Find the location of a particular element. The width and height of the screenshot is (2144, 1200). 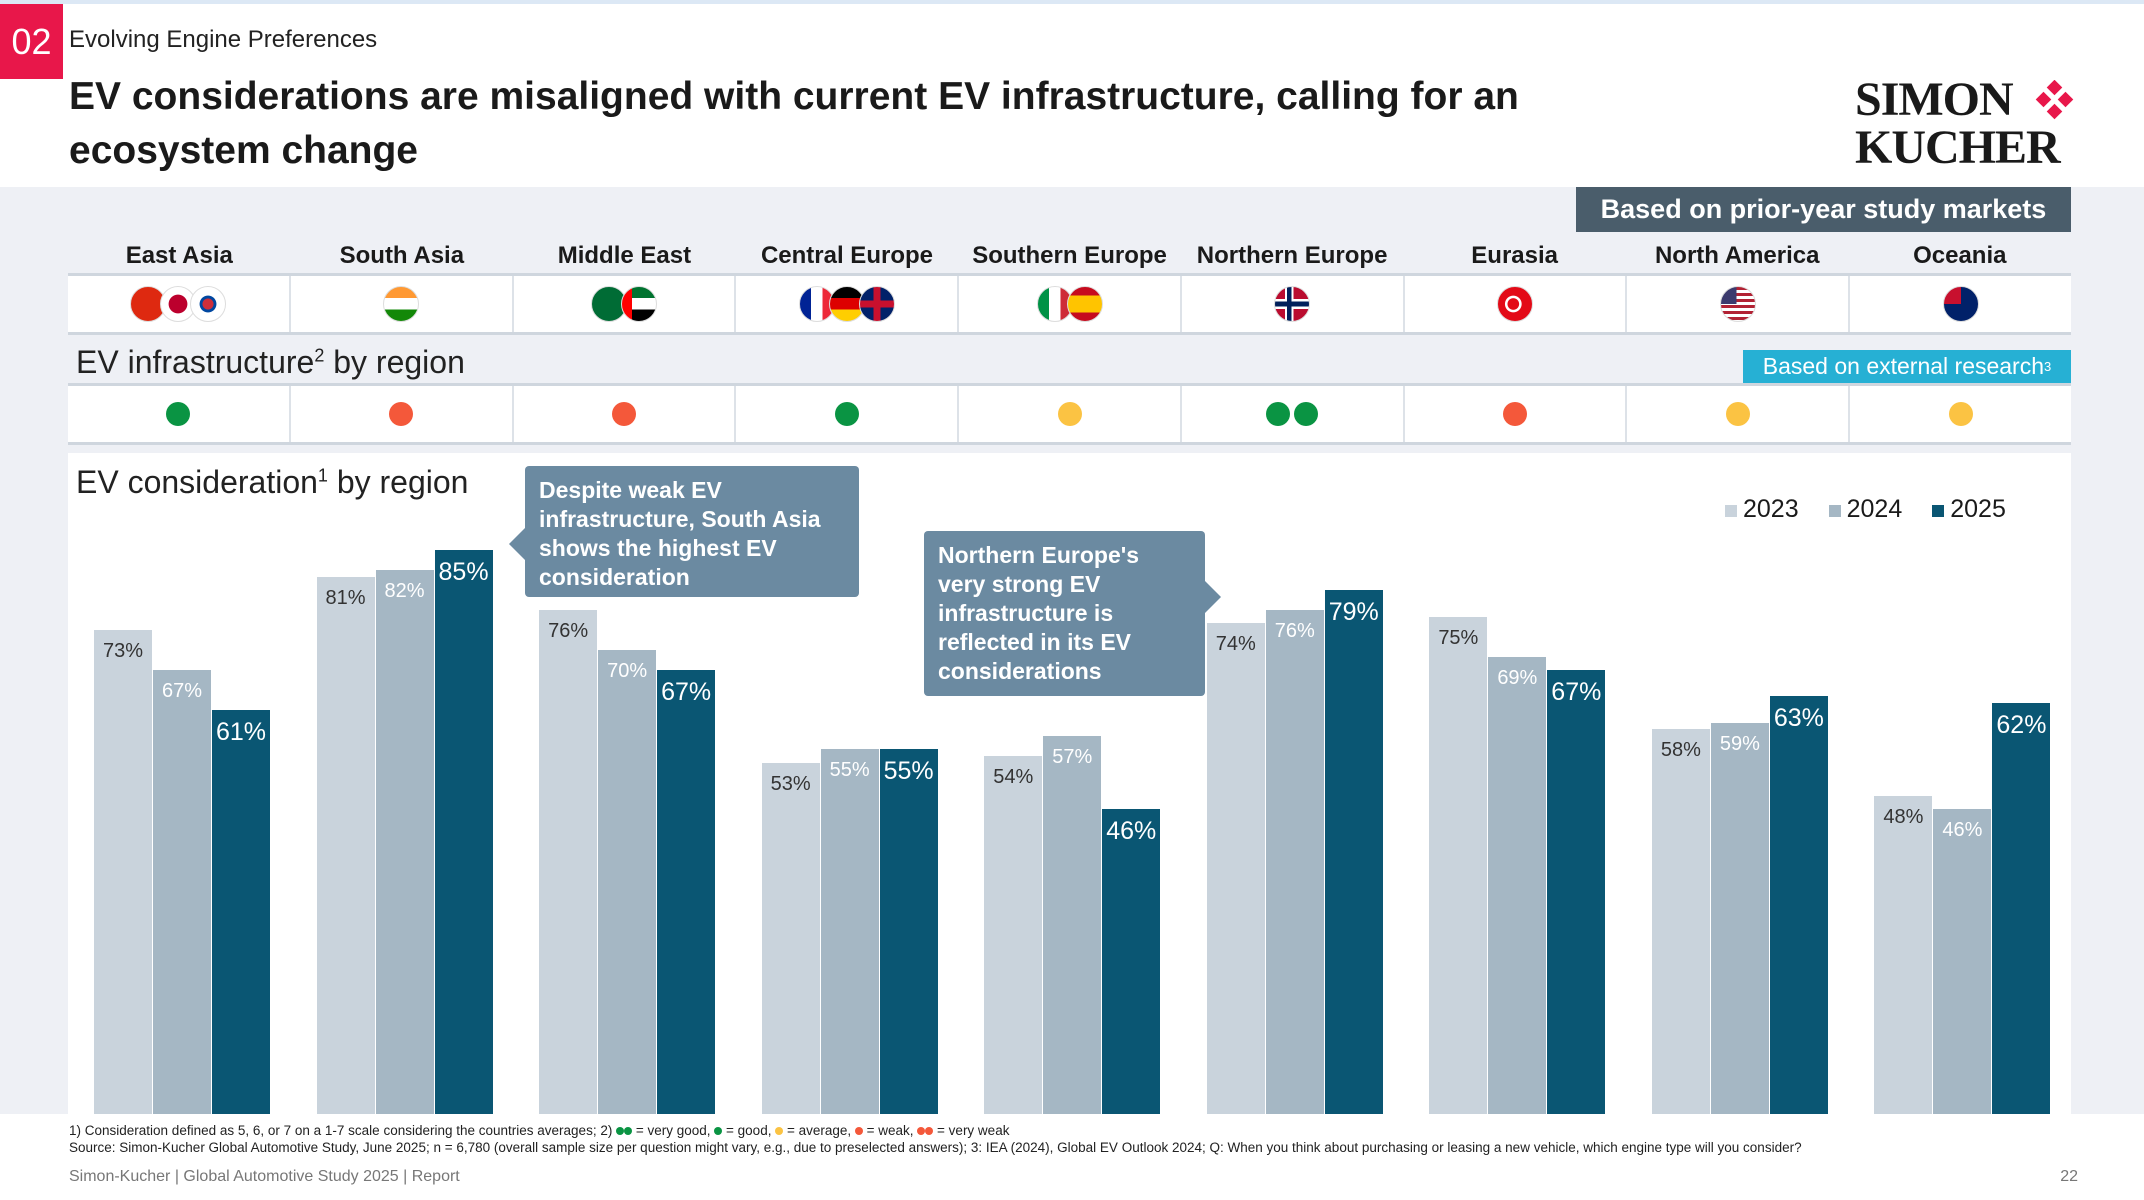

region-header: East Asia is located at coordinates (179, 255).